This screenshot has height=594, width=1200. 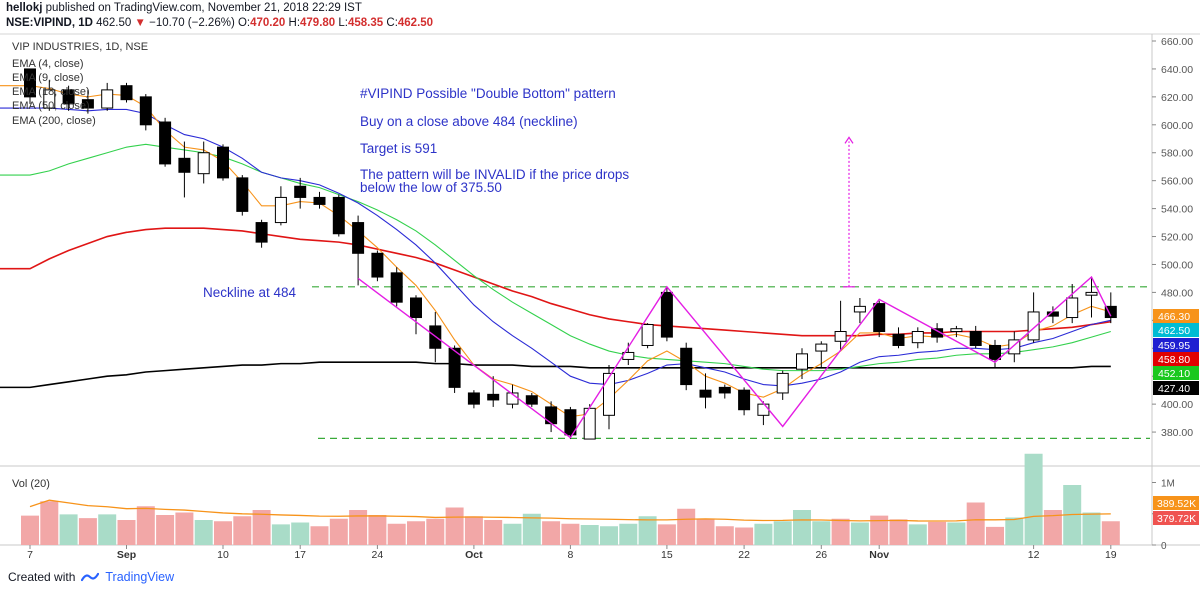 I want to click on annotation-invalid-2: below the low of 375.50, so click(x=431, y=187).